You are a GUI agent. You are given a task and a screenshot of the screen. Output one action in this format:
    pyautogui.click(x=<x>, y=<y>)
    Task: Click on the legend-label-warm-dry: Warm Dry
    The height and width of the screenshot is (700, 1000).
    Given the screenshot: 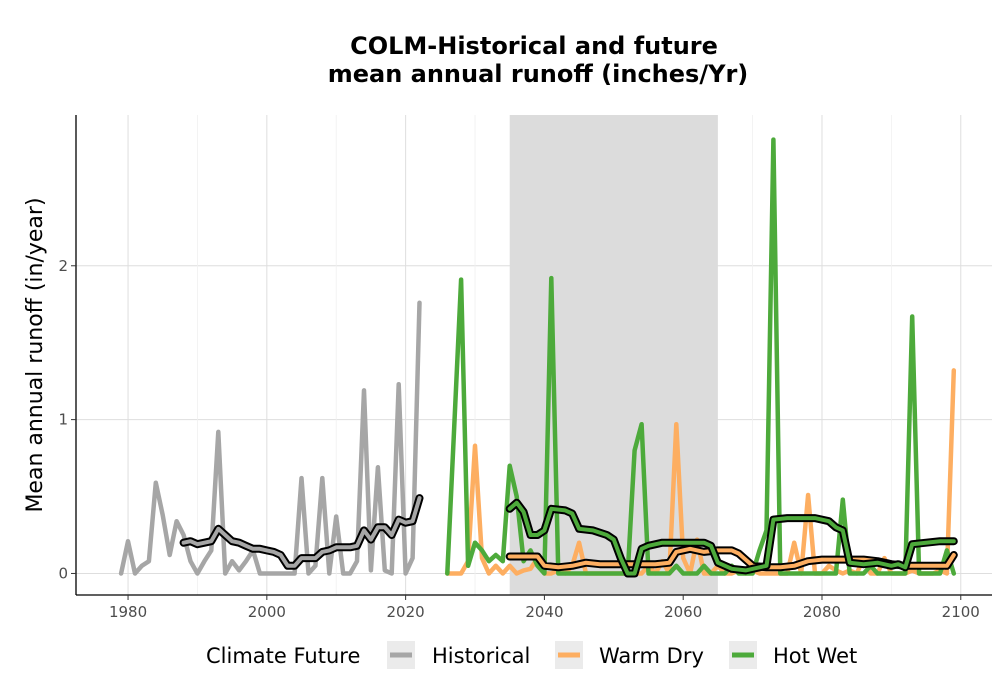 What is the action you would take?
    pyautogui.click(x=651, y=656)
    